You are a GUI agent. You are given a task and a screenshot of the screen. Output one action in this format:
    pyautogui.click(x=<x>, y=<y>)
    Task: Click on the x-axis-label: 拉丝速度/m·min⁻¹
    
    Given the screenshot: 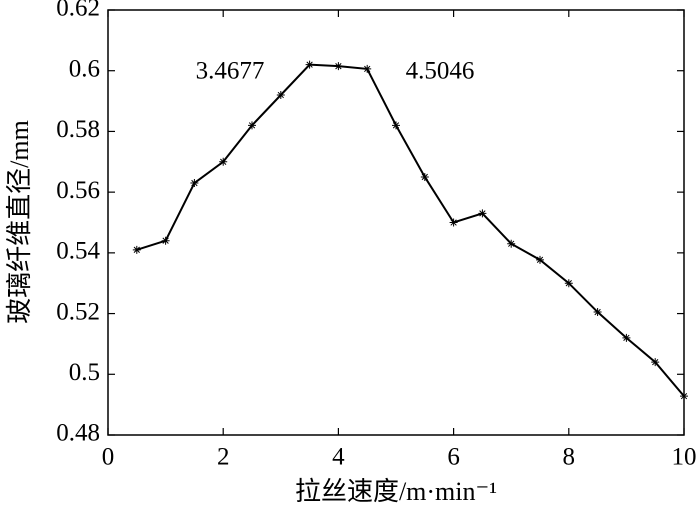 What is the action you would take?
    pyautogui.click(x=396, y=491)
    